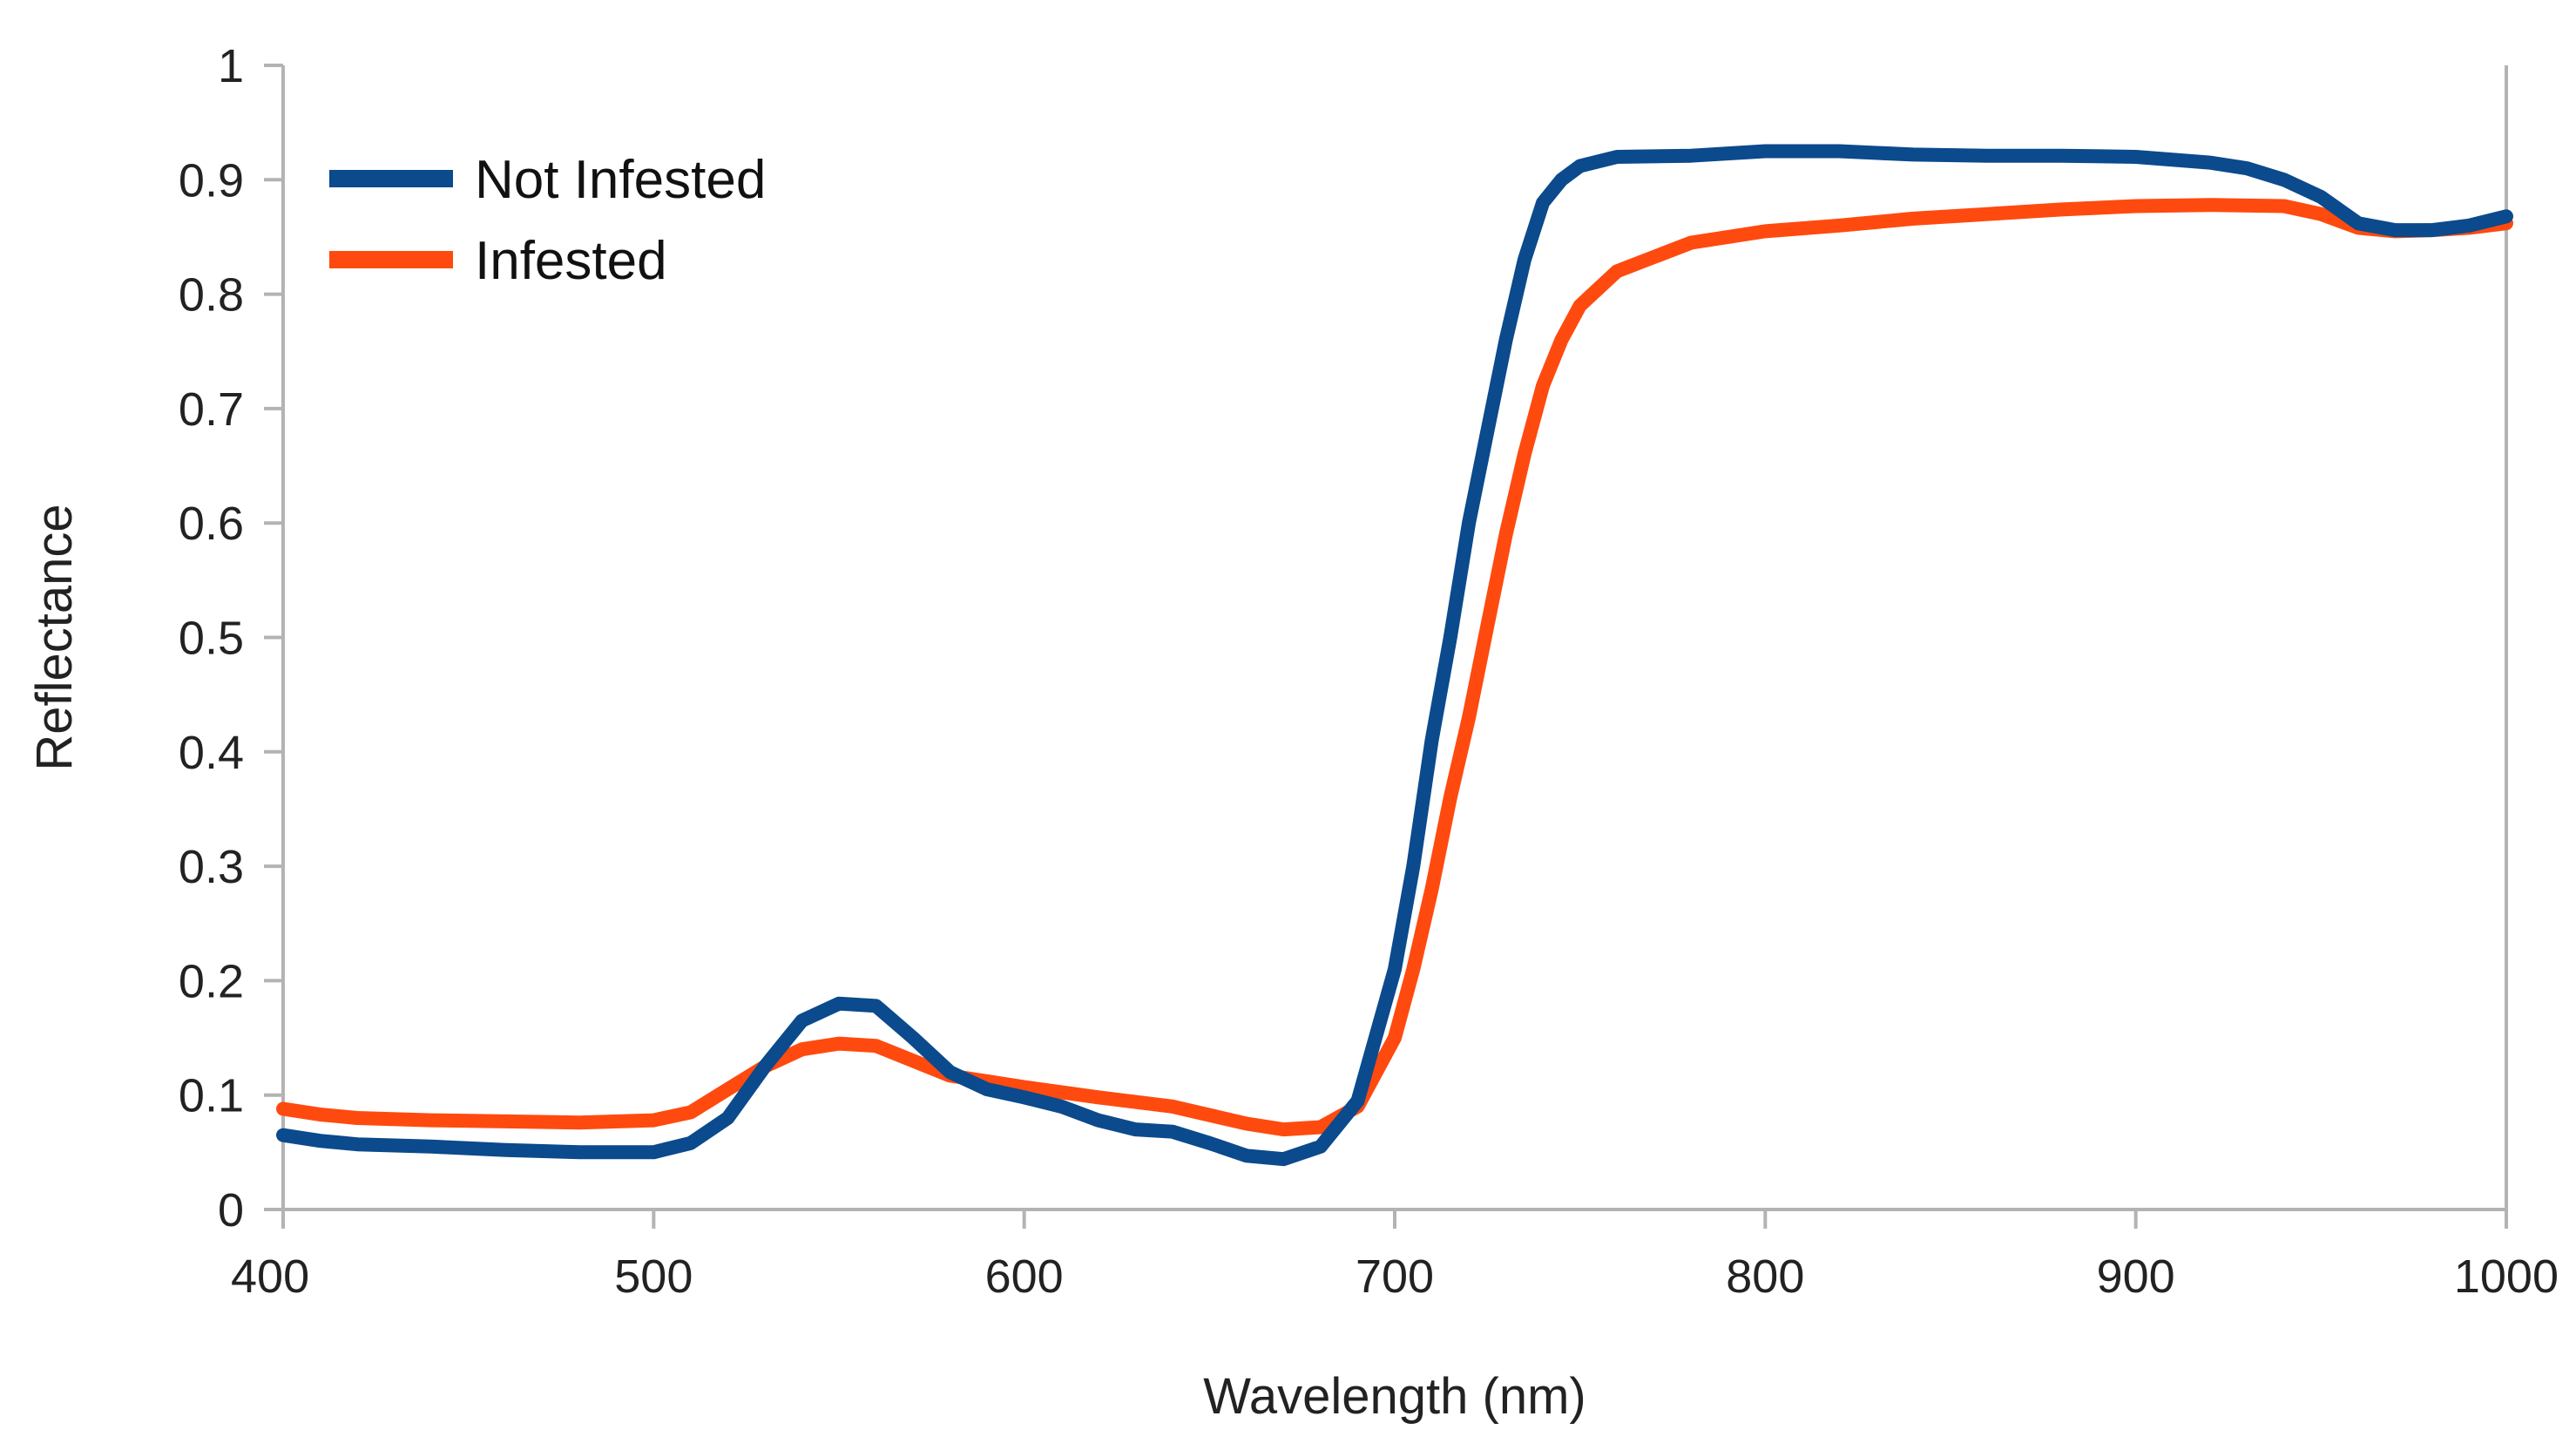 The width and height of the screenshot is (2576, 1450). What do you see at coordinates (231, 66) in the screenshot?
I see `y-tick-label: 1` at bounding box center [231, 66].